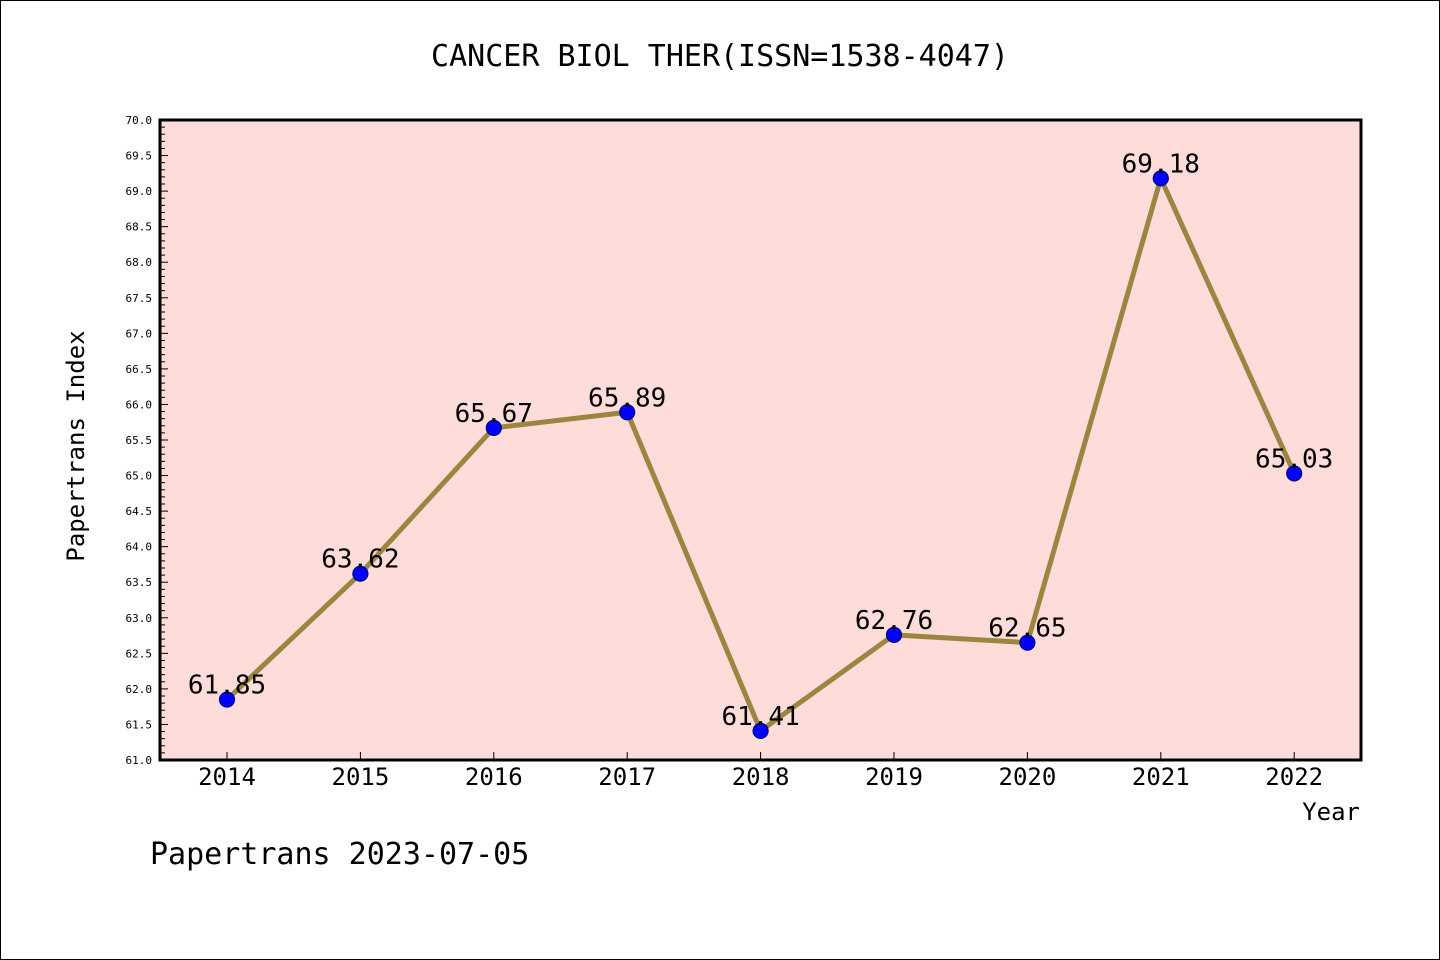 The width and height of the screenshot is (1440, 960). Describe the element at coordinates (361, 777) in the screenshot. I see `x-tick-label: 2015` at that location.